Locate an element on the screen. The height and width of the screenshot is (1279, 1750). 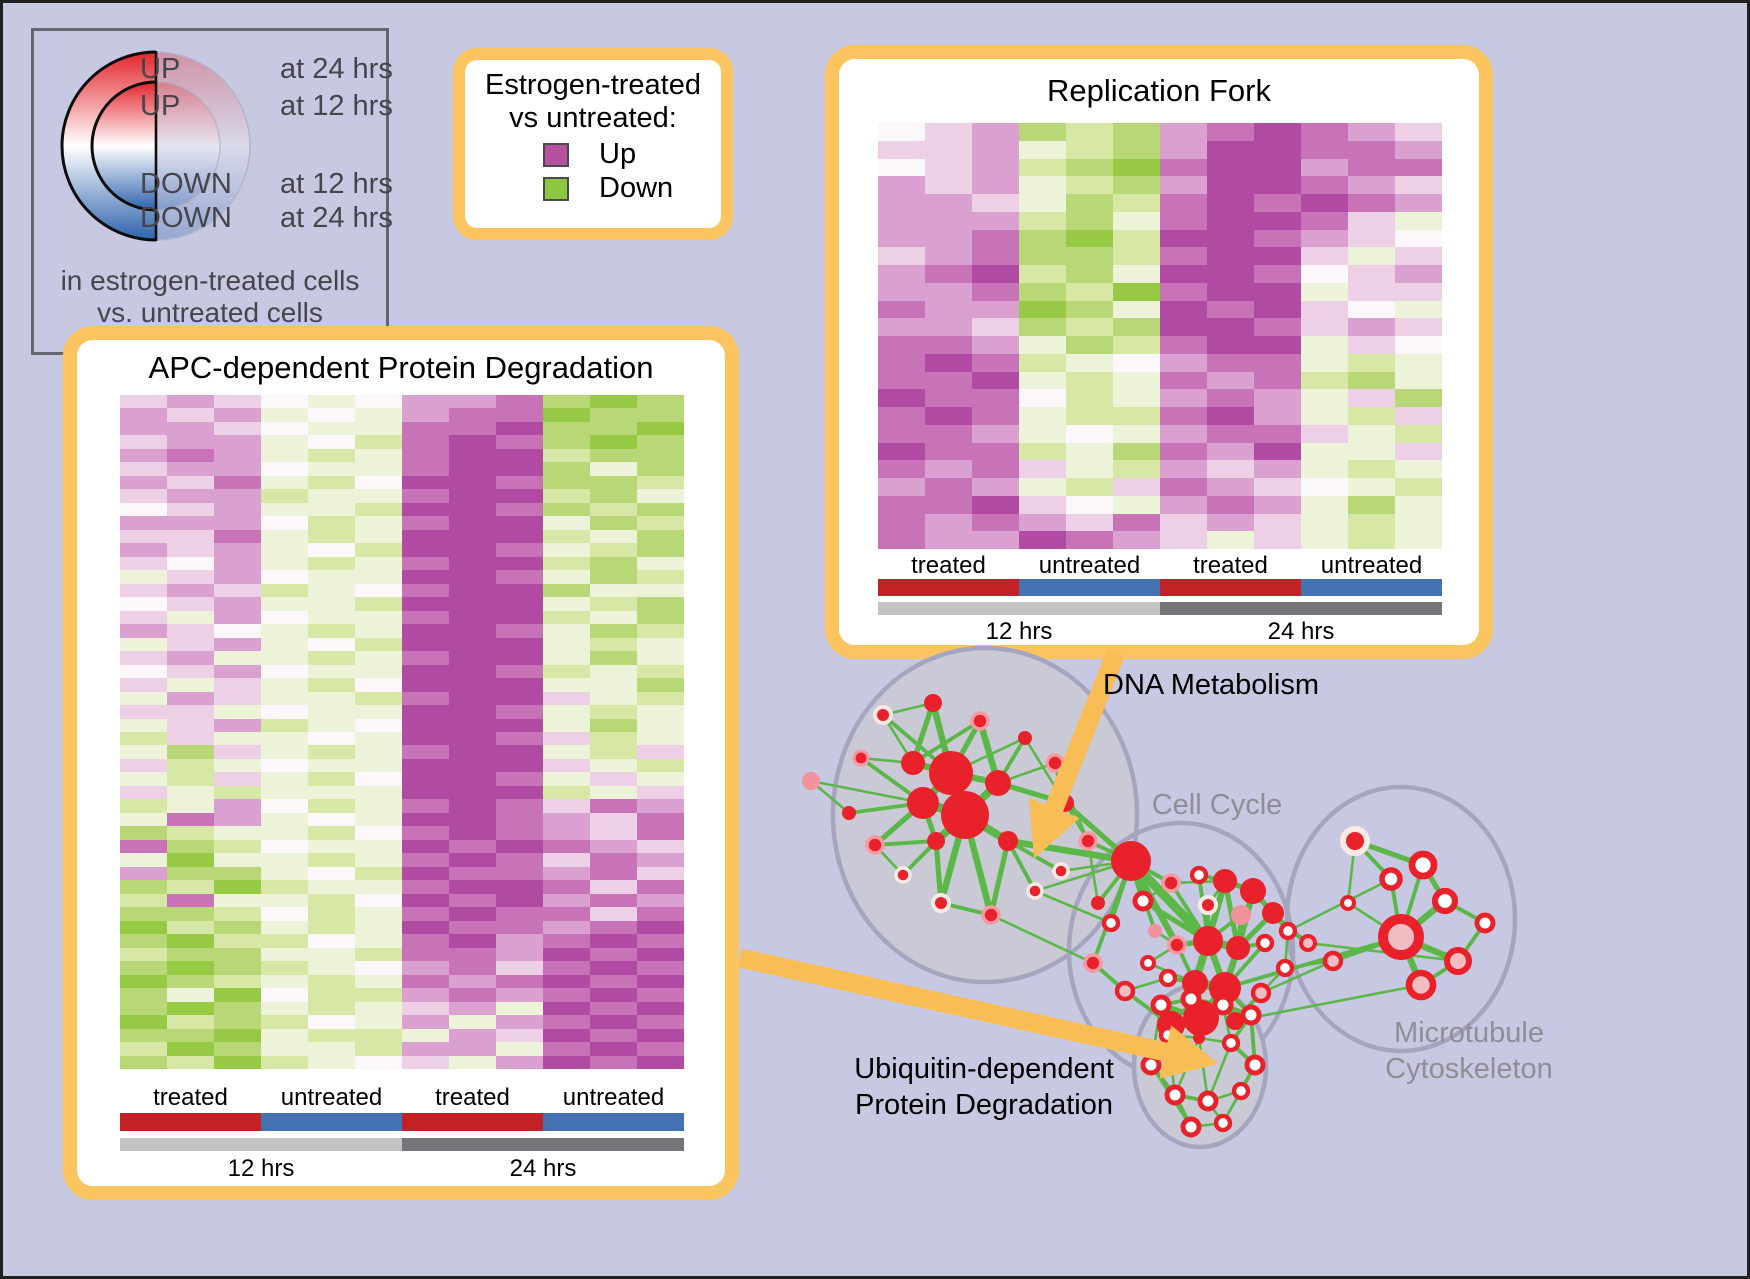
panel-link-arrow is located at coordinates (978, 1013).